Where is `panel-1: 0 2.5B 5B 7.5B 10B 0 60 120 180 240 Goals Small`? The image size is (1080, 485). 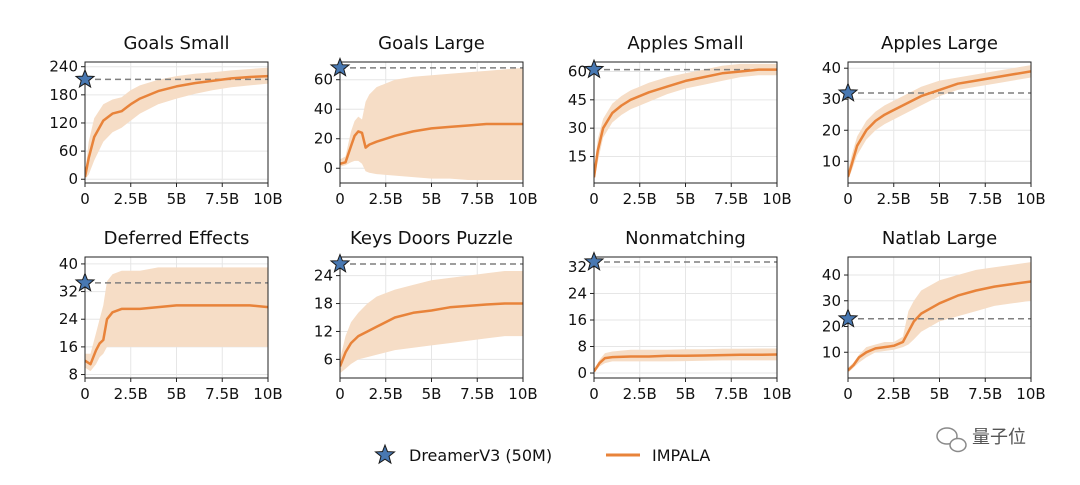 panel-1: 0 2.5B 5B 7.5B 10B 0 60 120 180 240 Goals Small is located at coordinates (165, 120).